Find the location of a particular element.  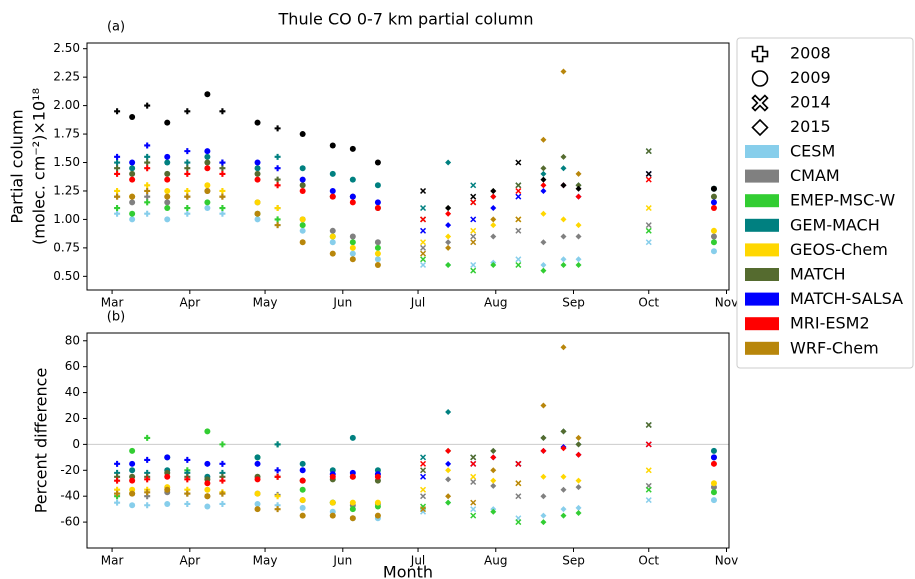

x-axis-label: Month is located at coordinates (408, 571).